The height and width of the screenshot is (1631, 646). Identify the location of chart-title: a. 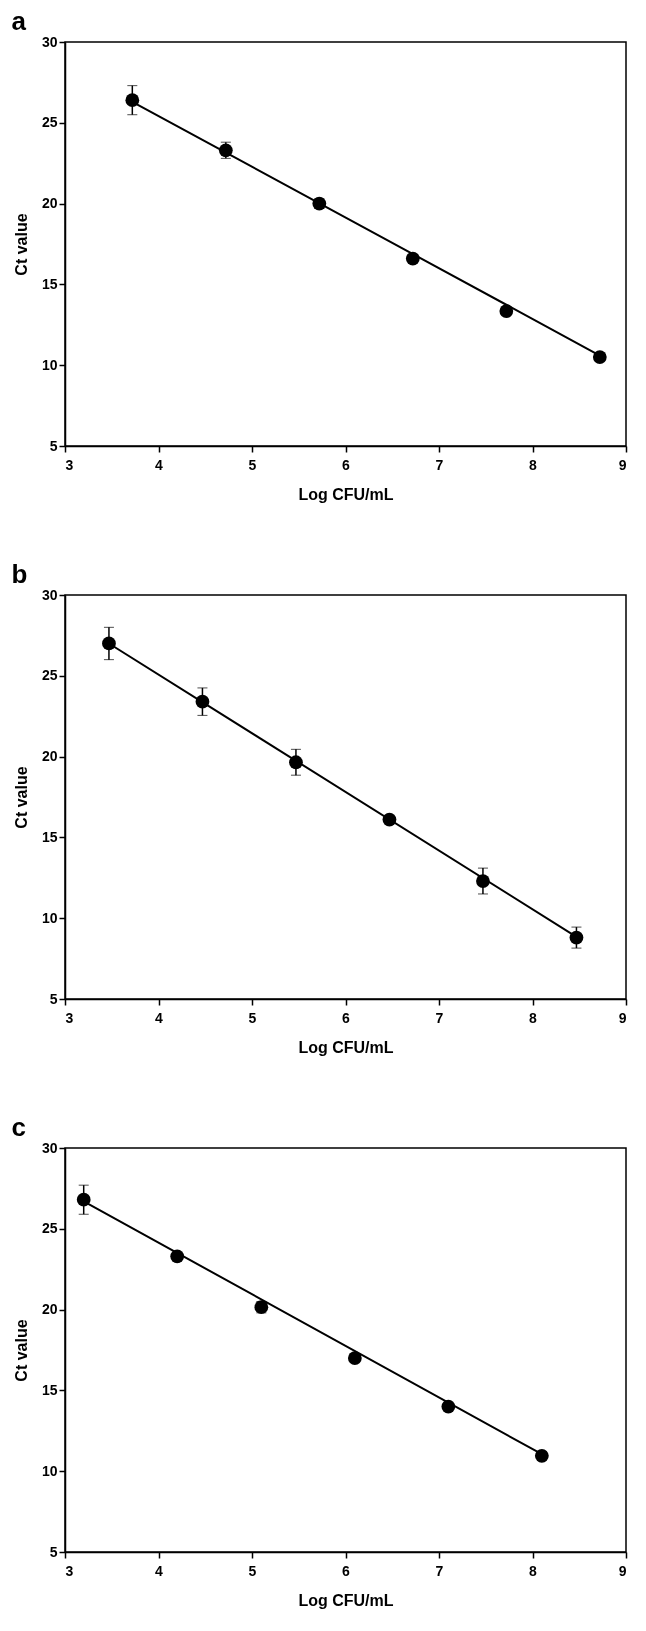
(19, 21).